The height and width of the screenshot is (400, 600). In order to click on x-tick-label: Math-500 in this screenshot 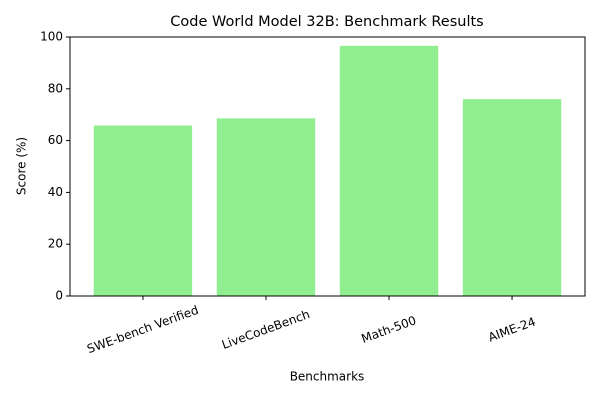, I will do `click(389, 329)`.